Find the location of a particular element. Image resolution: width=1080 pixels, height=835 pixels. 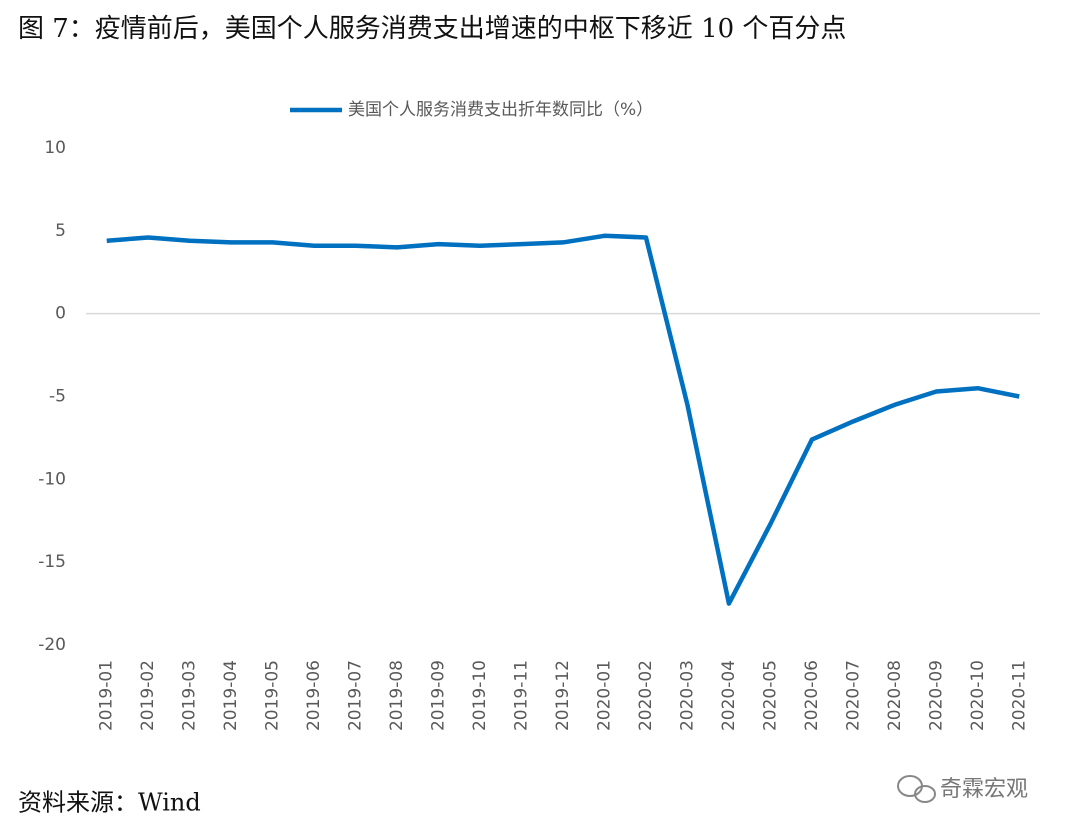

x-tick-label: 2019-09 is located at coordinates (439, 695).